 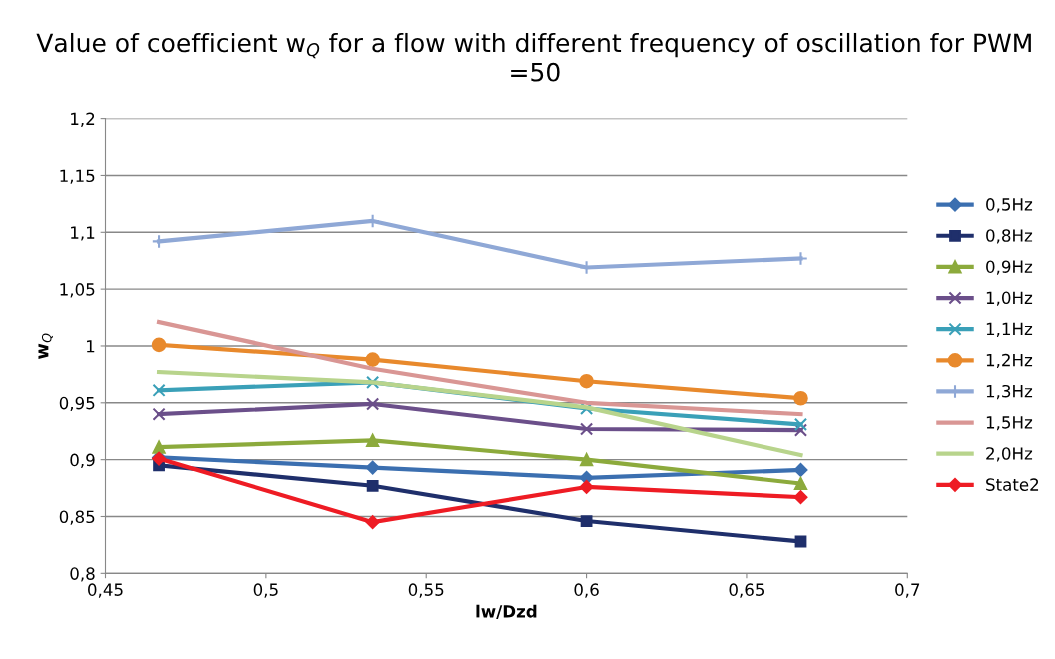 I want to click on y-axis-title: w$_{Q}$, so click(x=45, y=346).